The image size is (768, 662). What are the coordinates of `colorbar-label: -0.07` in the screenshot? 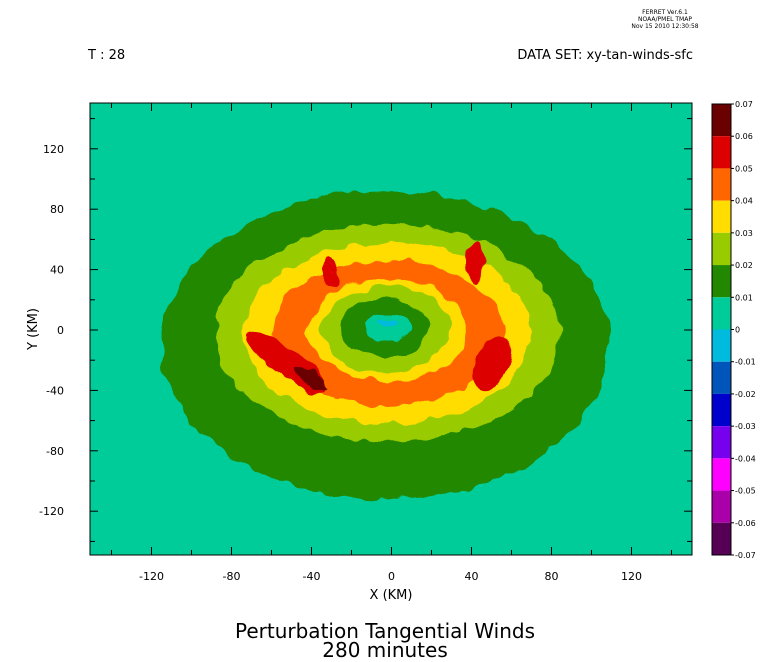 It's located at (745, 555).